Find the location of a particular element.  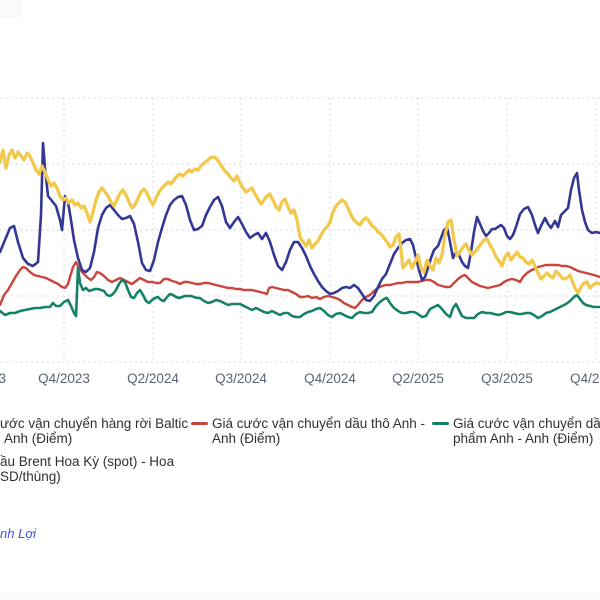

legend-label: Giá cước vận chuyển dầu thô Anh - is located at coordinates (319, 423).